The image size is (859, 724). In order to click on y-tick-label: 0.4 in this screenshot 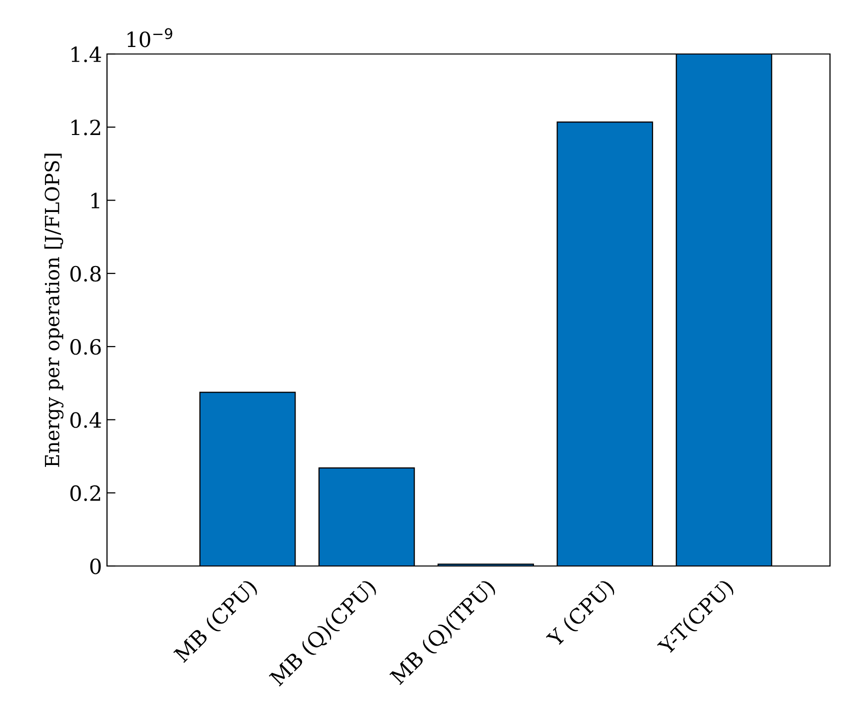, I will do `click(86, 420)`.